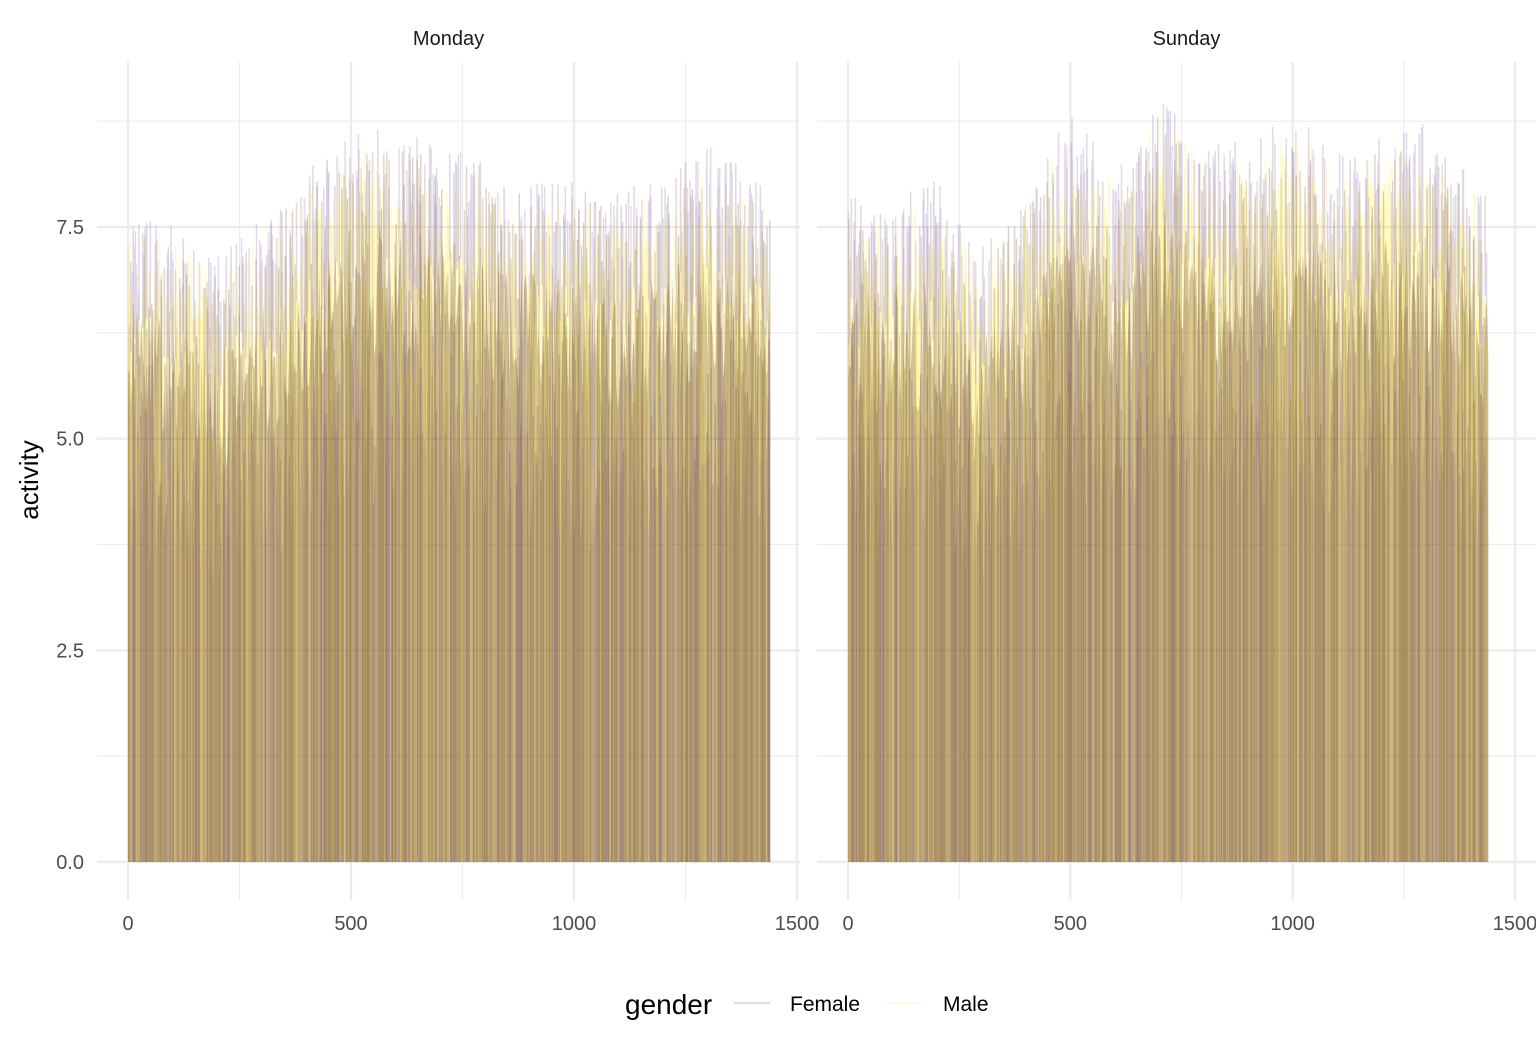 Image resolution: width=1536 pixels, height=1056 pixels. I want to click on y-tick-label: 2.5, so click(70, 651).